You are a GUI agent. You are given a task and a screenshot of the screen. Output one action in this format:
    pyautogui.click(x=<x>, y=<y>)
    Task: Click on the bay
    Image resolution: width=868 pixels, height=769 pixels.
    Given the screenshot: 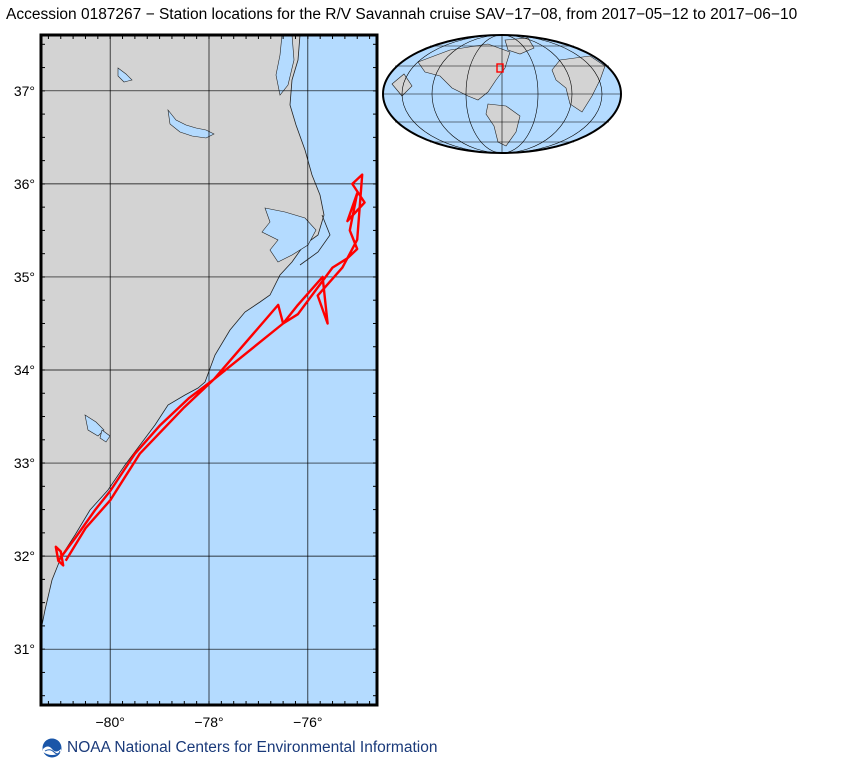 What is the action you would take?
    pyautogui.click(x=285, y=65)
    